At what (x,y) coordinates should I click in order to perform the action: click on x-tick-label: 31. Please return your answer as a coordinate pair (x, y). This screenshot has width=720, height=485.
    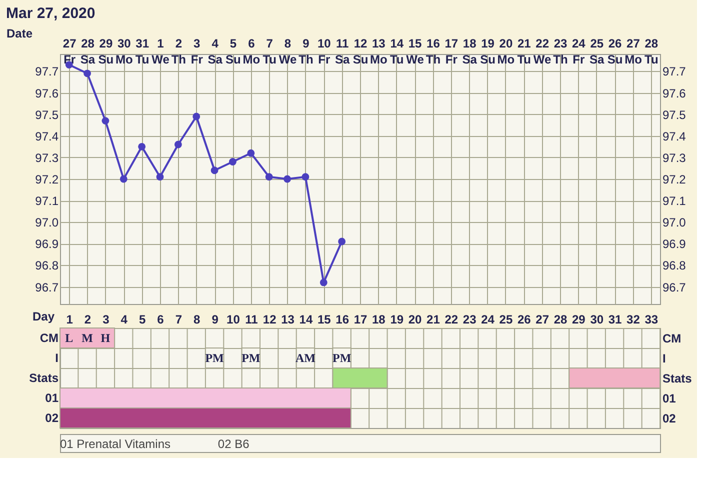
    Looking at the image, I should click on (615, 319).